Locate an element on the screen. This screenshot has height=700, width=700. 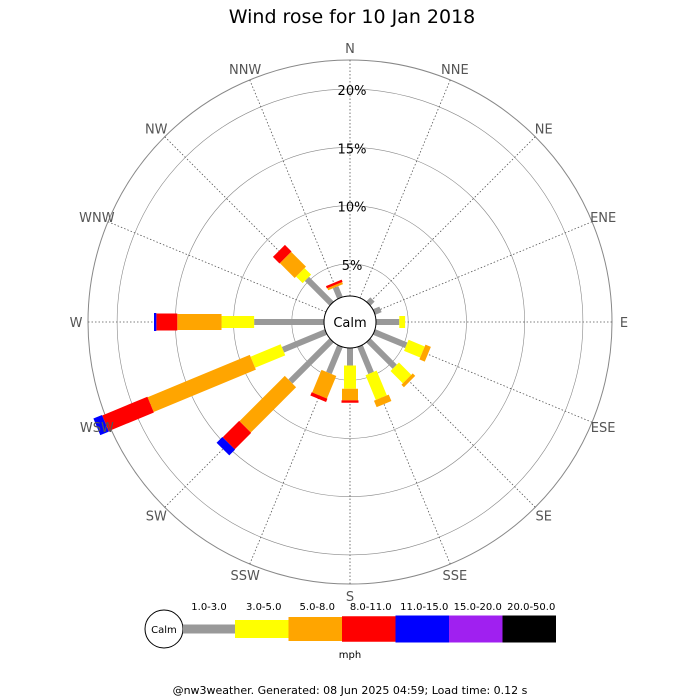
legend-label-2: 5.0-8.0 is located at coordinates (317, 607).